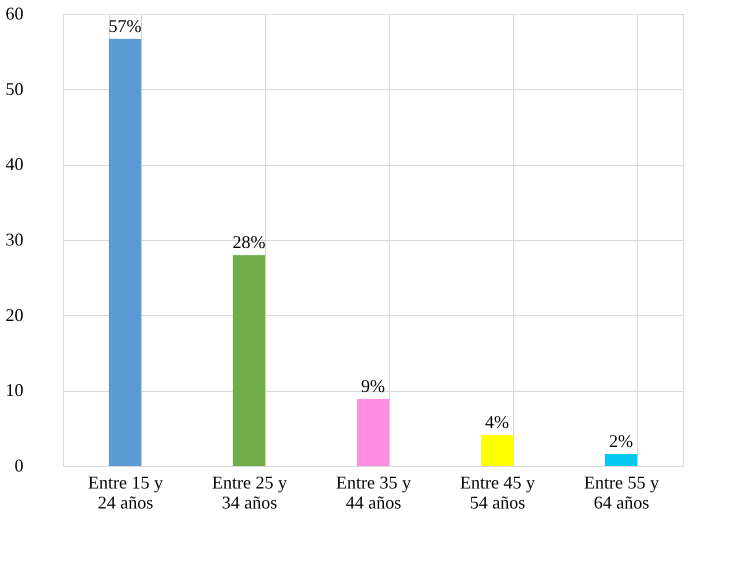  What do you see at coordinates (497, 422) in the screenshot?
I see `data-label: 4%` at bounding box center [497, 422].